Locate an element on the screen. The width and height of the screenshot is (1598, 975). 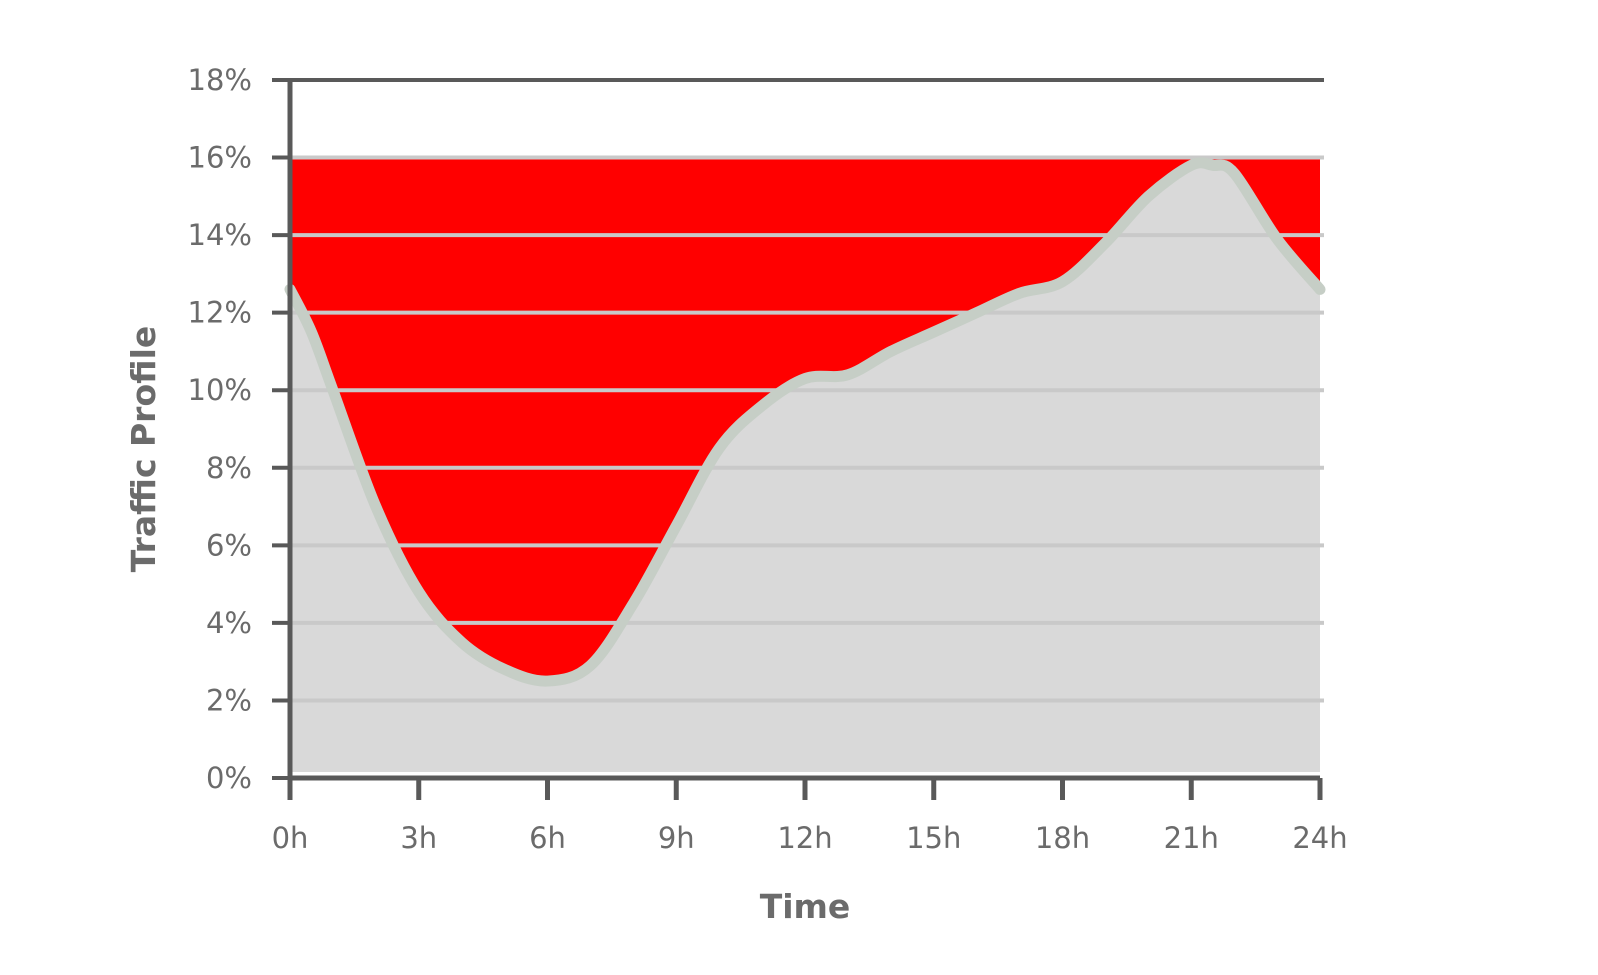
y-tick-label: 18% is located at coordinates (220, 80).